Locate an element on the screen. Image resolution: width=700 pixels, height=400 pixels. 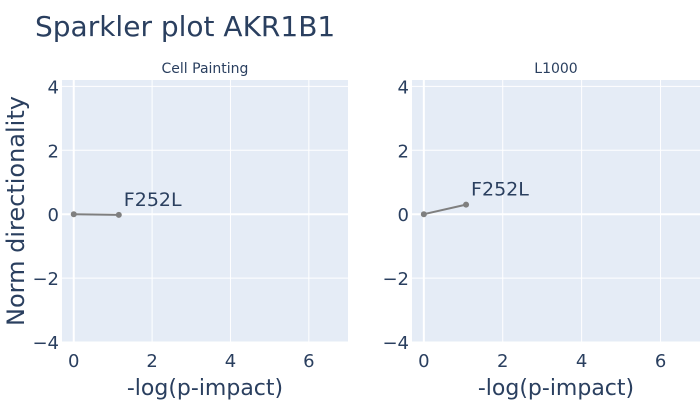
subplot-title: L1000 is located at coordinates (555, 69).